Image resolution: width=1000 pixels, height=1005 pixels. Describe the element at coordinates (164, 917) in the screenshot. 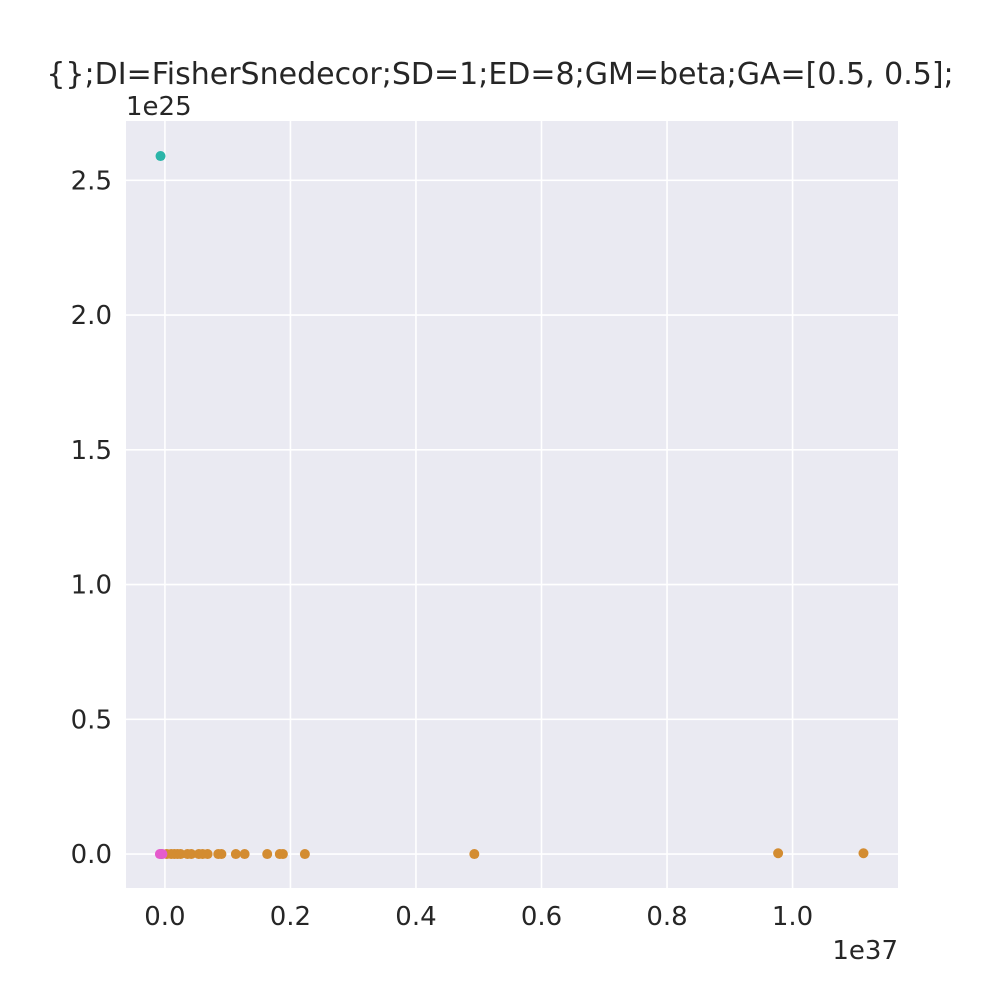

I see `x-tick-label: 0.0` at that location.